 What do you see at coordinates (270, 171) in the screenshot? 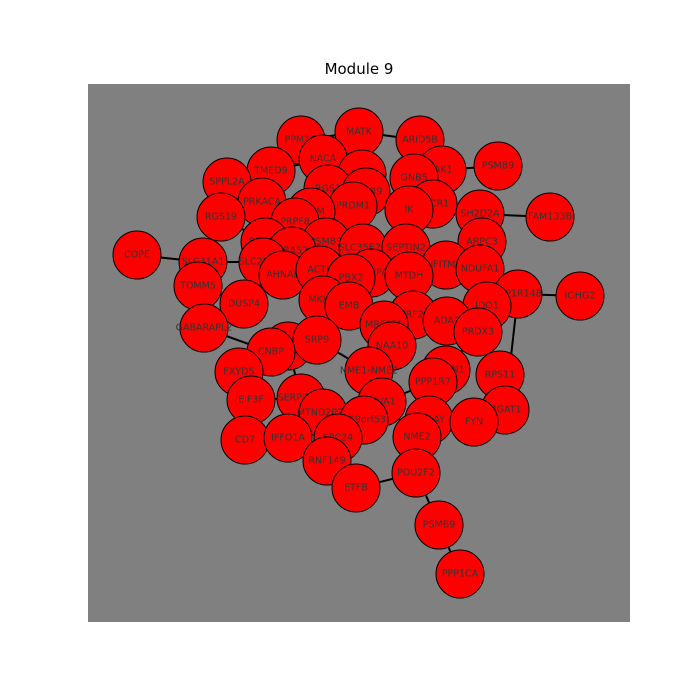
I see `node-label: TMED9` at bounding box center [270, 171].